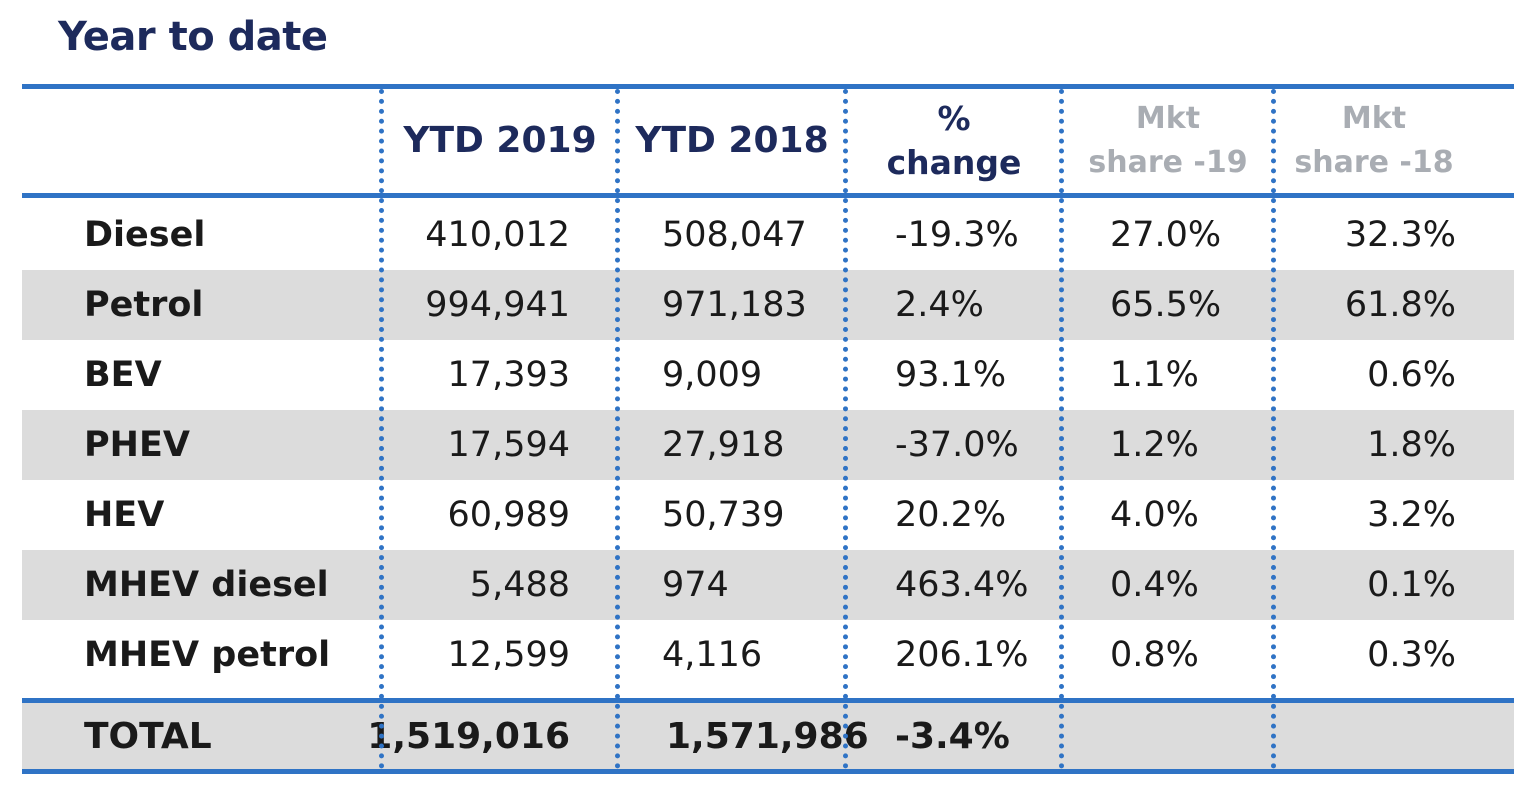 The image size is (1536, 801). Describe the element at coordinates (123, 375) in the screenshot. I see `row-label: BEV` at that location.